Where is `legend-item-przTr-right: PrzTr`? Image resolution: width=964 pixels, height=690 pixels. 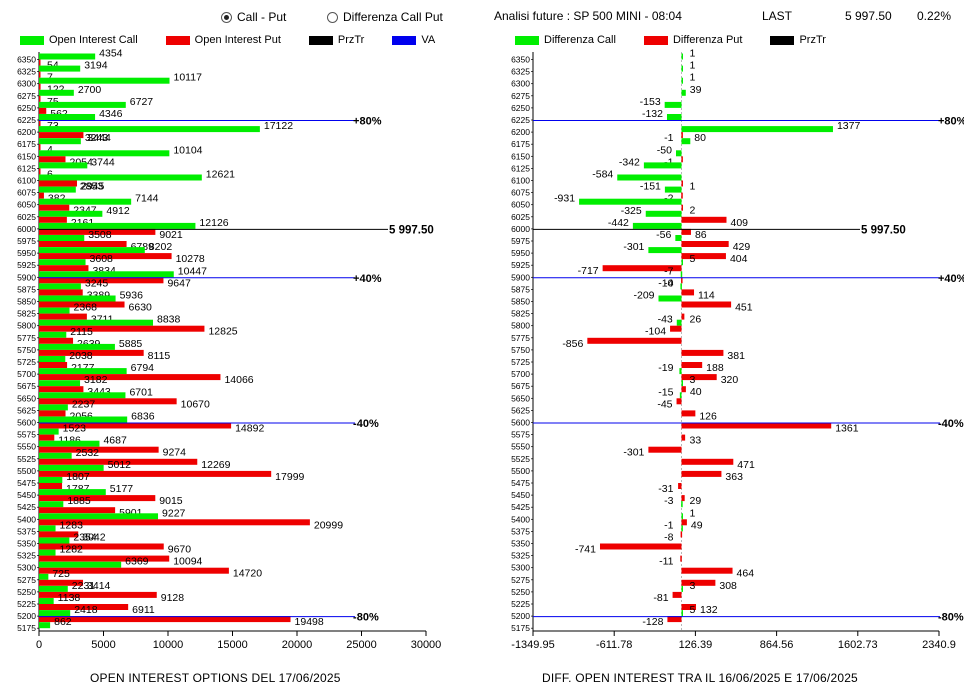
legend-item-przTr-right: PrzTr is located at coordinates (798, 40).